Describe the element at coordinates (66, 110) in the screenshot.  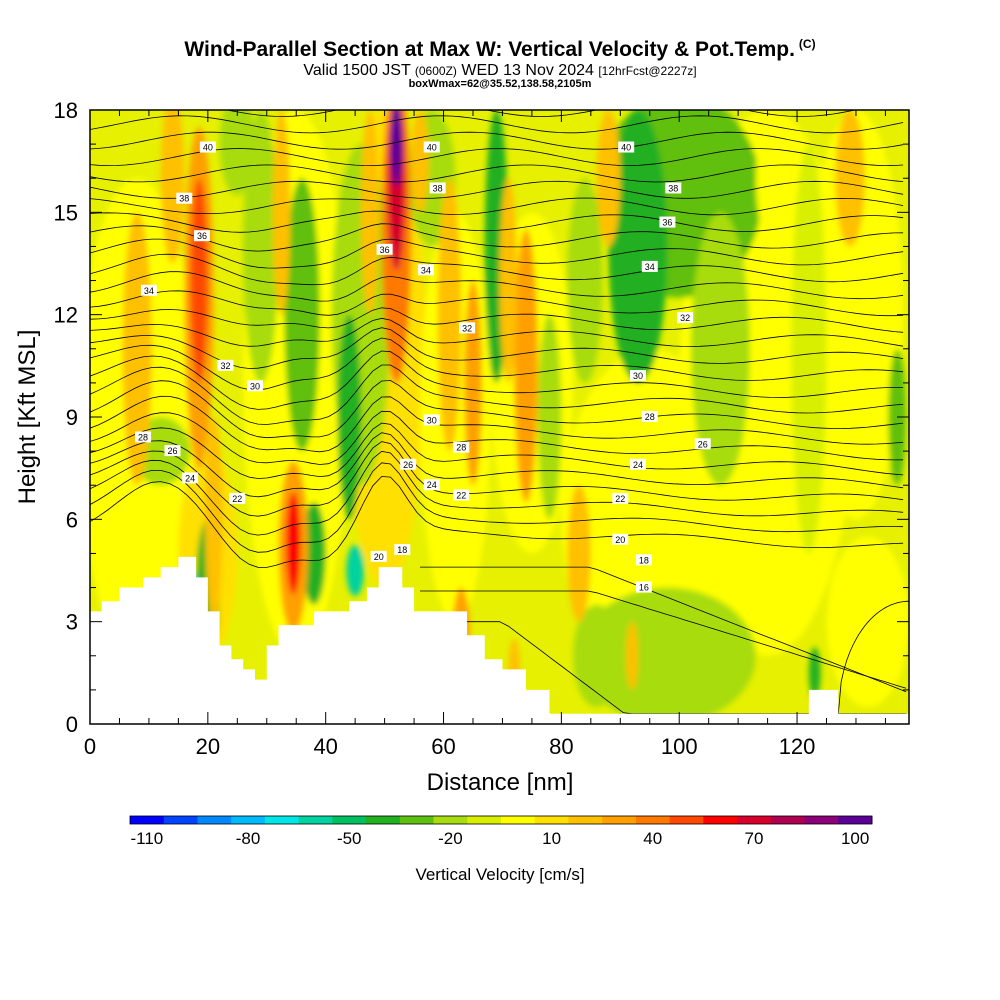
I see `y-tick-label: 18` at that location.